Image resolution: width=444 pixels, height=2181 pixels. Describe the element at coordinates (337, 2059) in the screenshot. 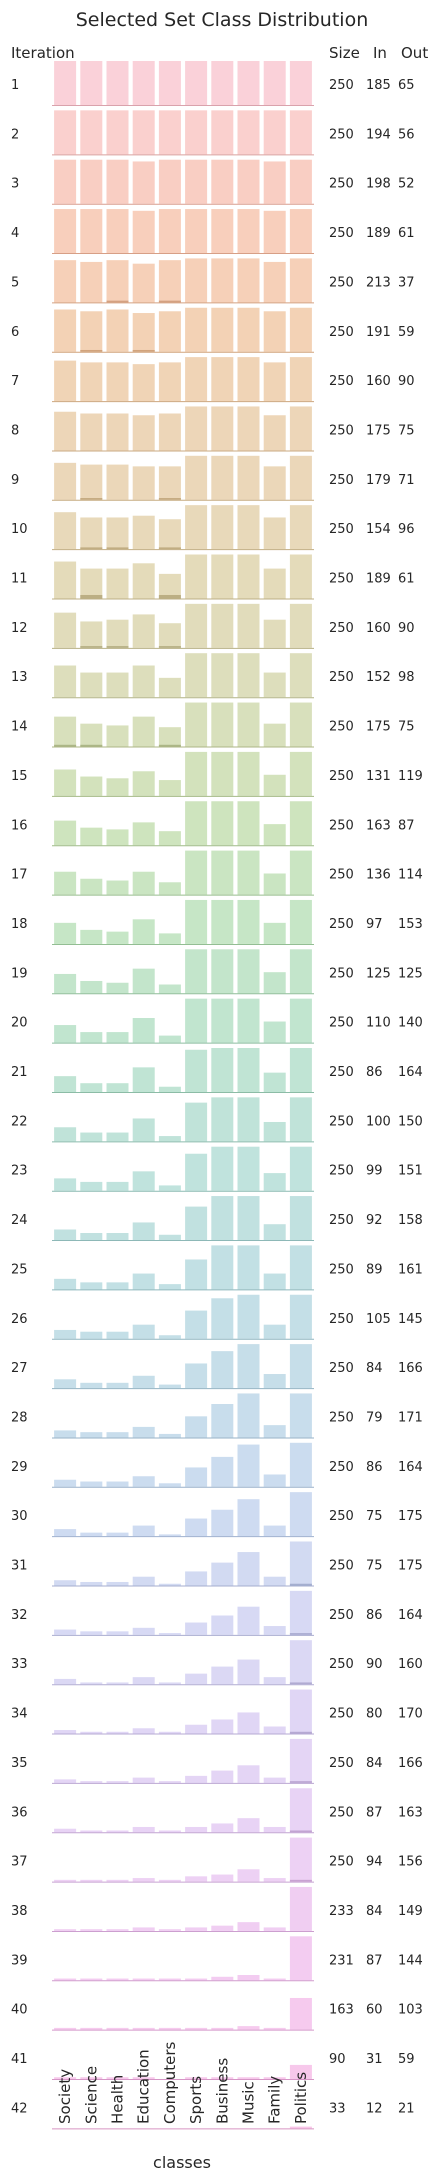

I see `size-value: 90` at that location.